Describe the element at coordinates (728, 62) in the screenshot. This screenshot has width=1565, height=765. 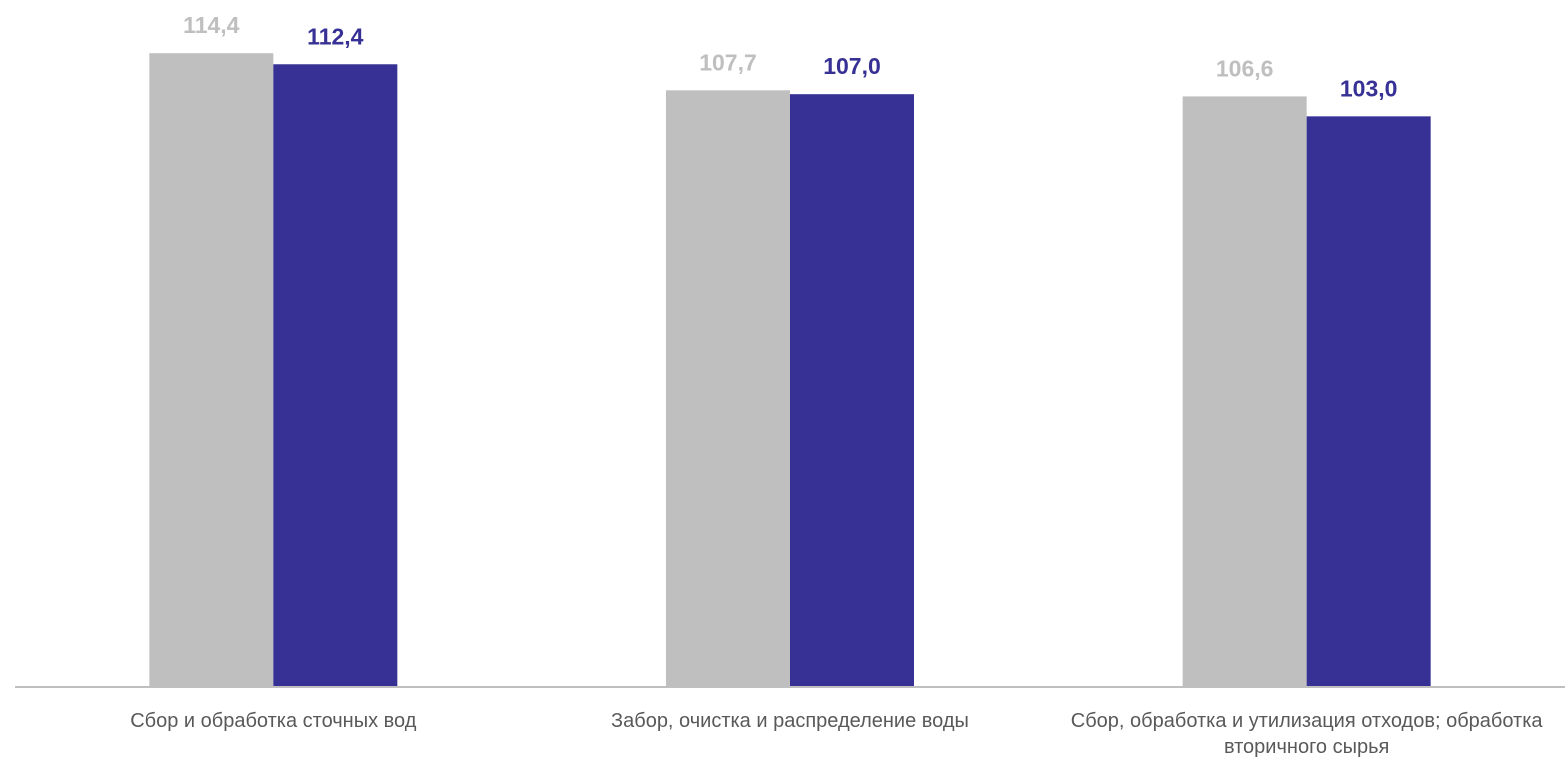
I see `value-label: 107,7` at that location.